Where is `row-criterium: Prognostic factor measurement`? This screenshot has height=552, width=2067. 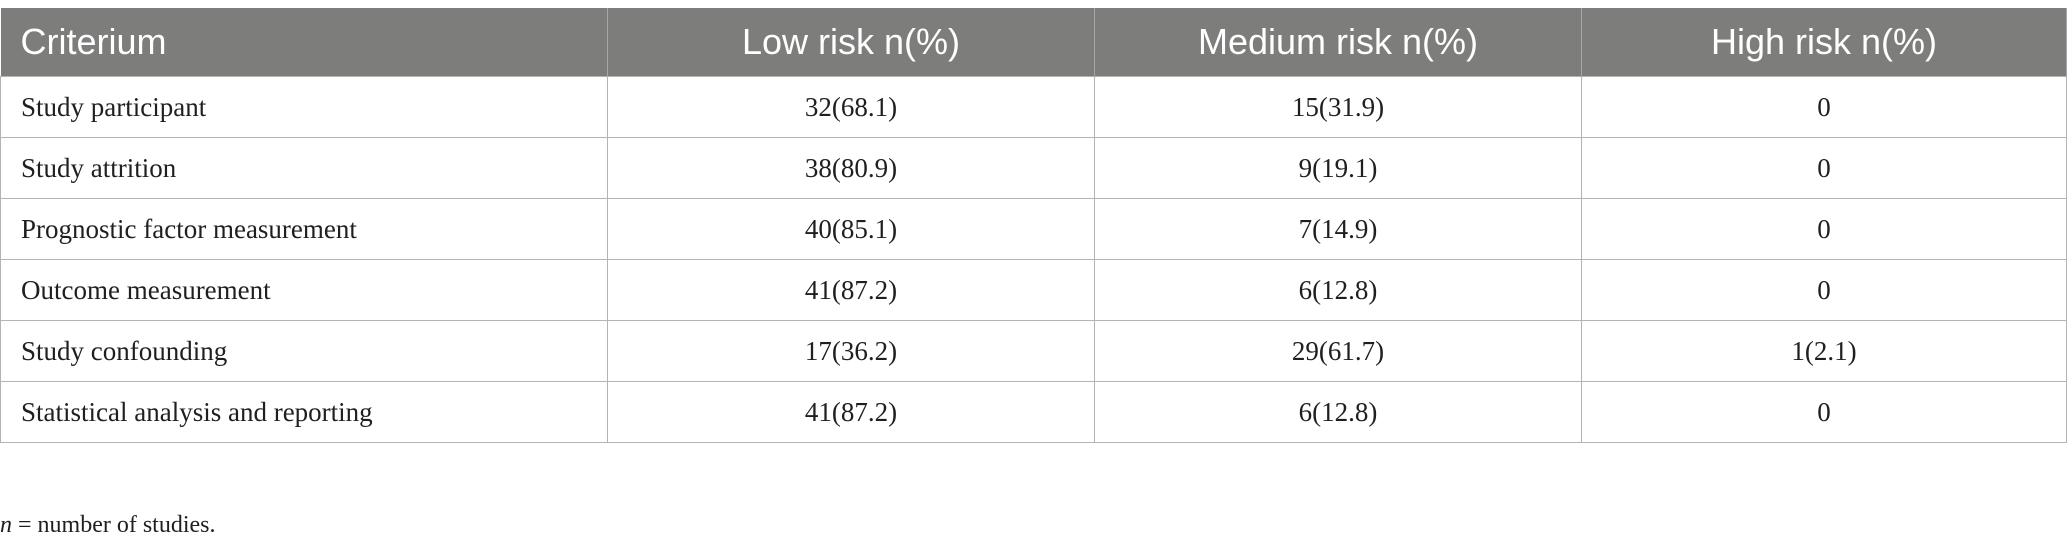 row-criterium: Prognostic factor measurement is located at coordinates (304, 229).